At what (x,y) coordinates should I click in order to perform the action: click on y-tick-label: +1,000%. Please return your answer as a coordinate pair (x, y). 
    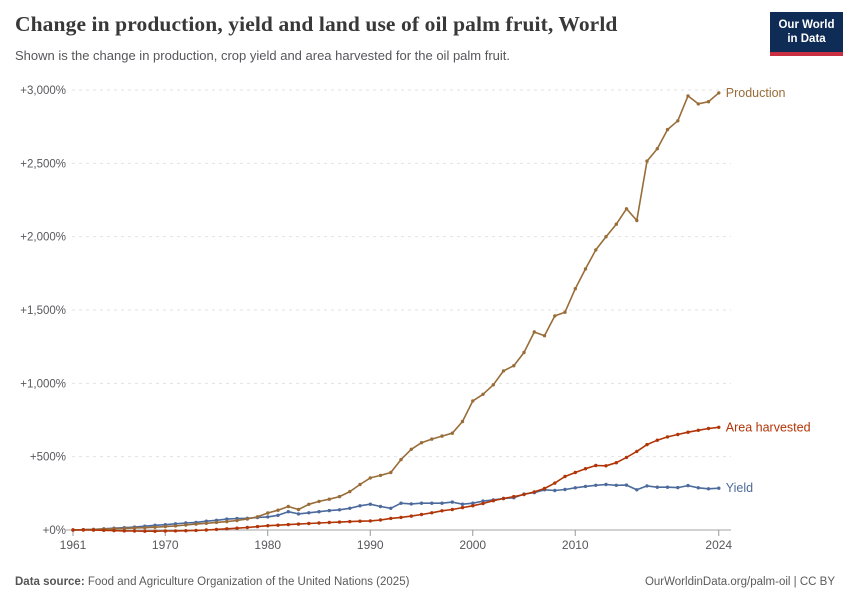
    Looking at the image, I should click on (43, 384).